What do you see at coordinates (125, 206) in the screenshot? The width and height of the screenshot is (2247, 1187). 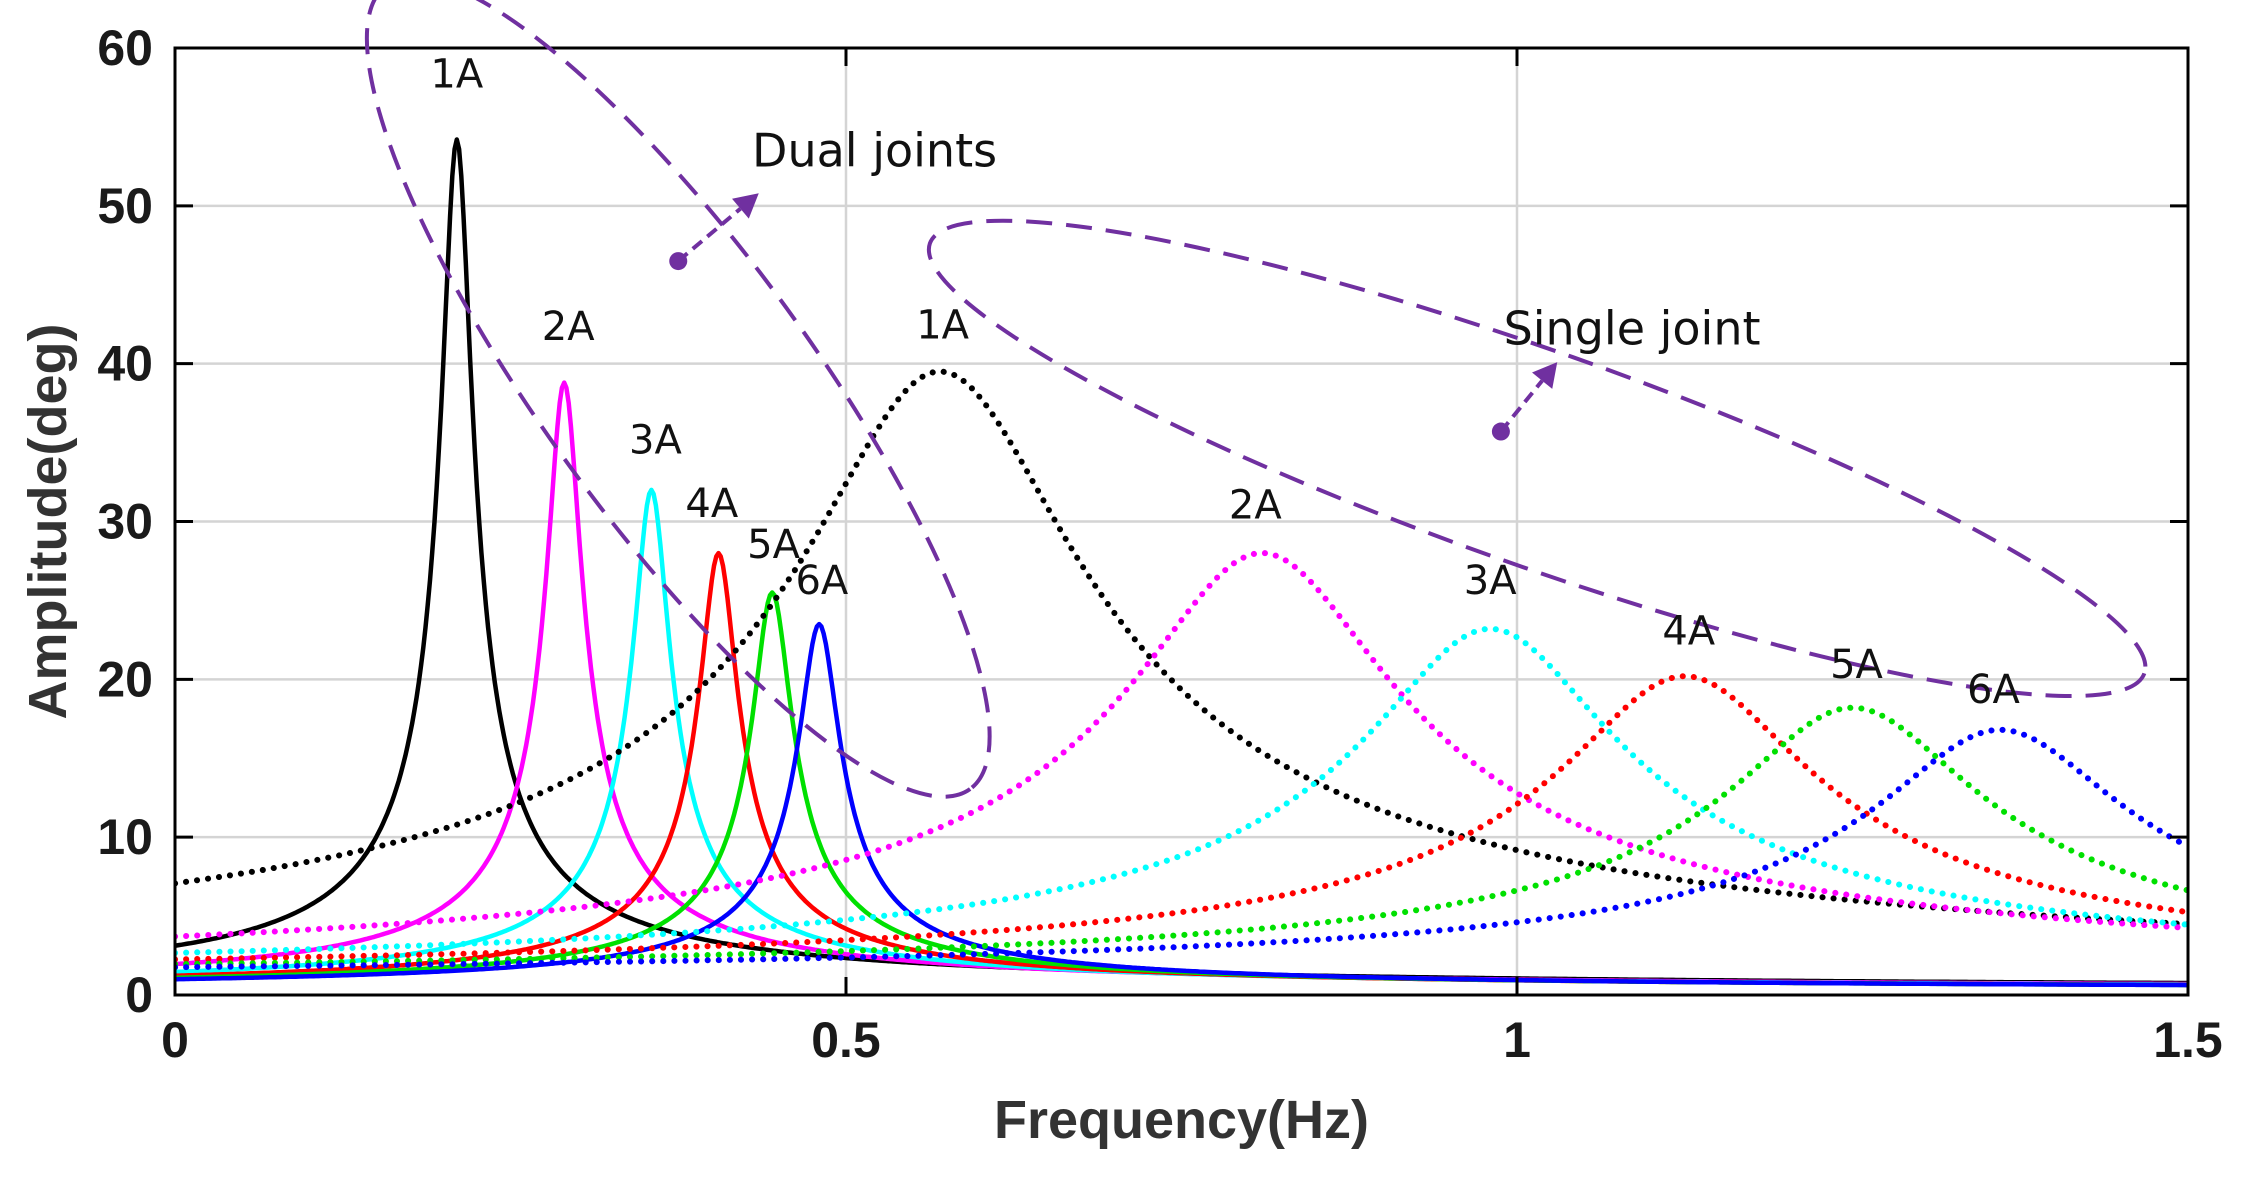 I see `y-tick-label: 50` at bounding box center [125, 206].